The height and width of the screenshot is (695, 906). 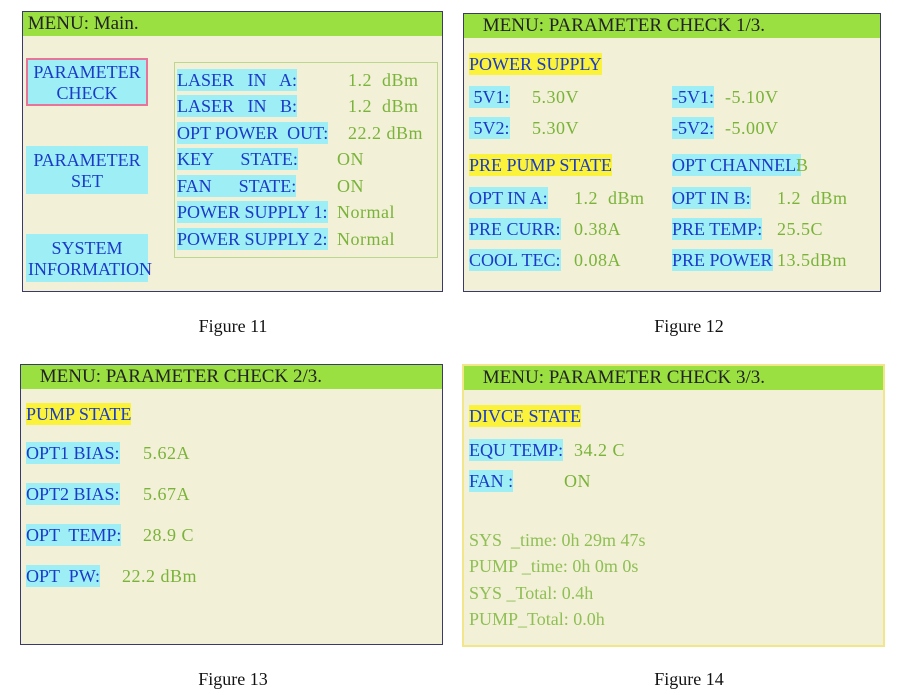 I want to click on pre-temp-value: 25.5C, so click(x=800, y=229).